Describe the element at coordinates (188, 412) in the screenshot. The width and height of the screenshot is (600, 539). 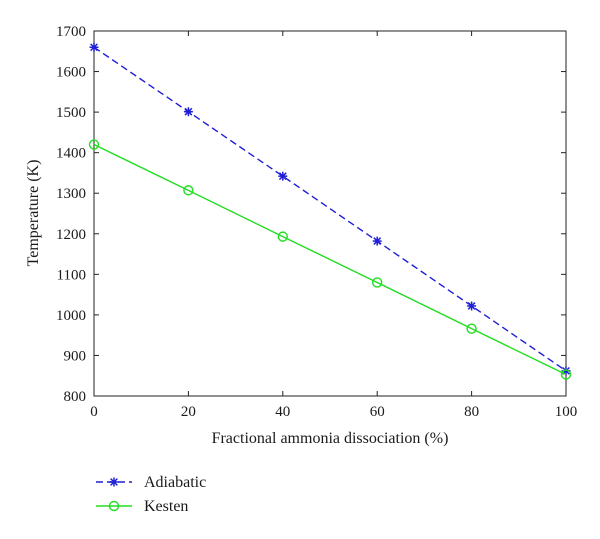
I see `x-tick-label: 20` at that location.